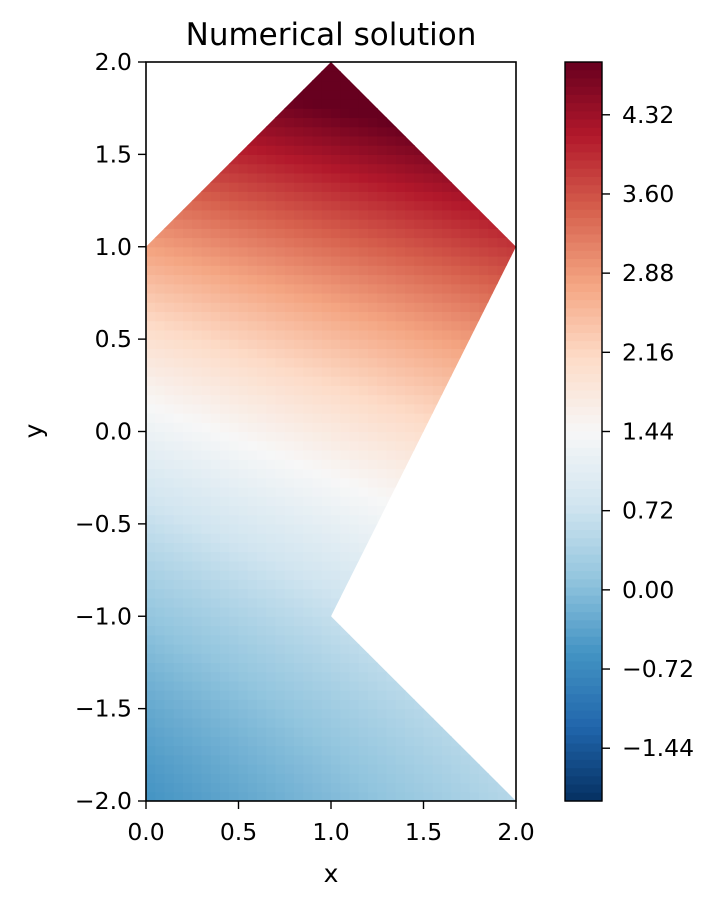 Image resolution: width=726 pixels, height=908 pixels. What do you see at coordinates (110, 431) in the screenshot?
I see `y-axis: 2.01.51.00.50.0−0.5−1.0−1.5−2.0` at bounding box center [110, 431].